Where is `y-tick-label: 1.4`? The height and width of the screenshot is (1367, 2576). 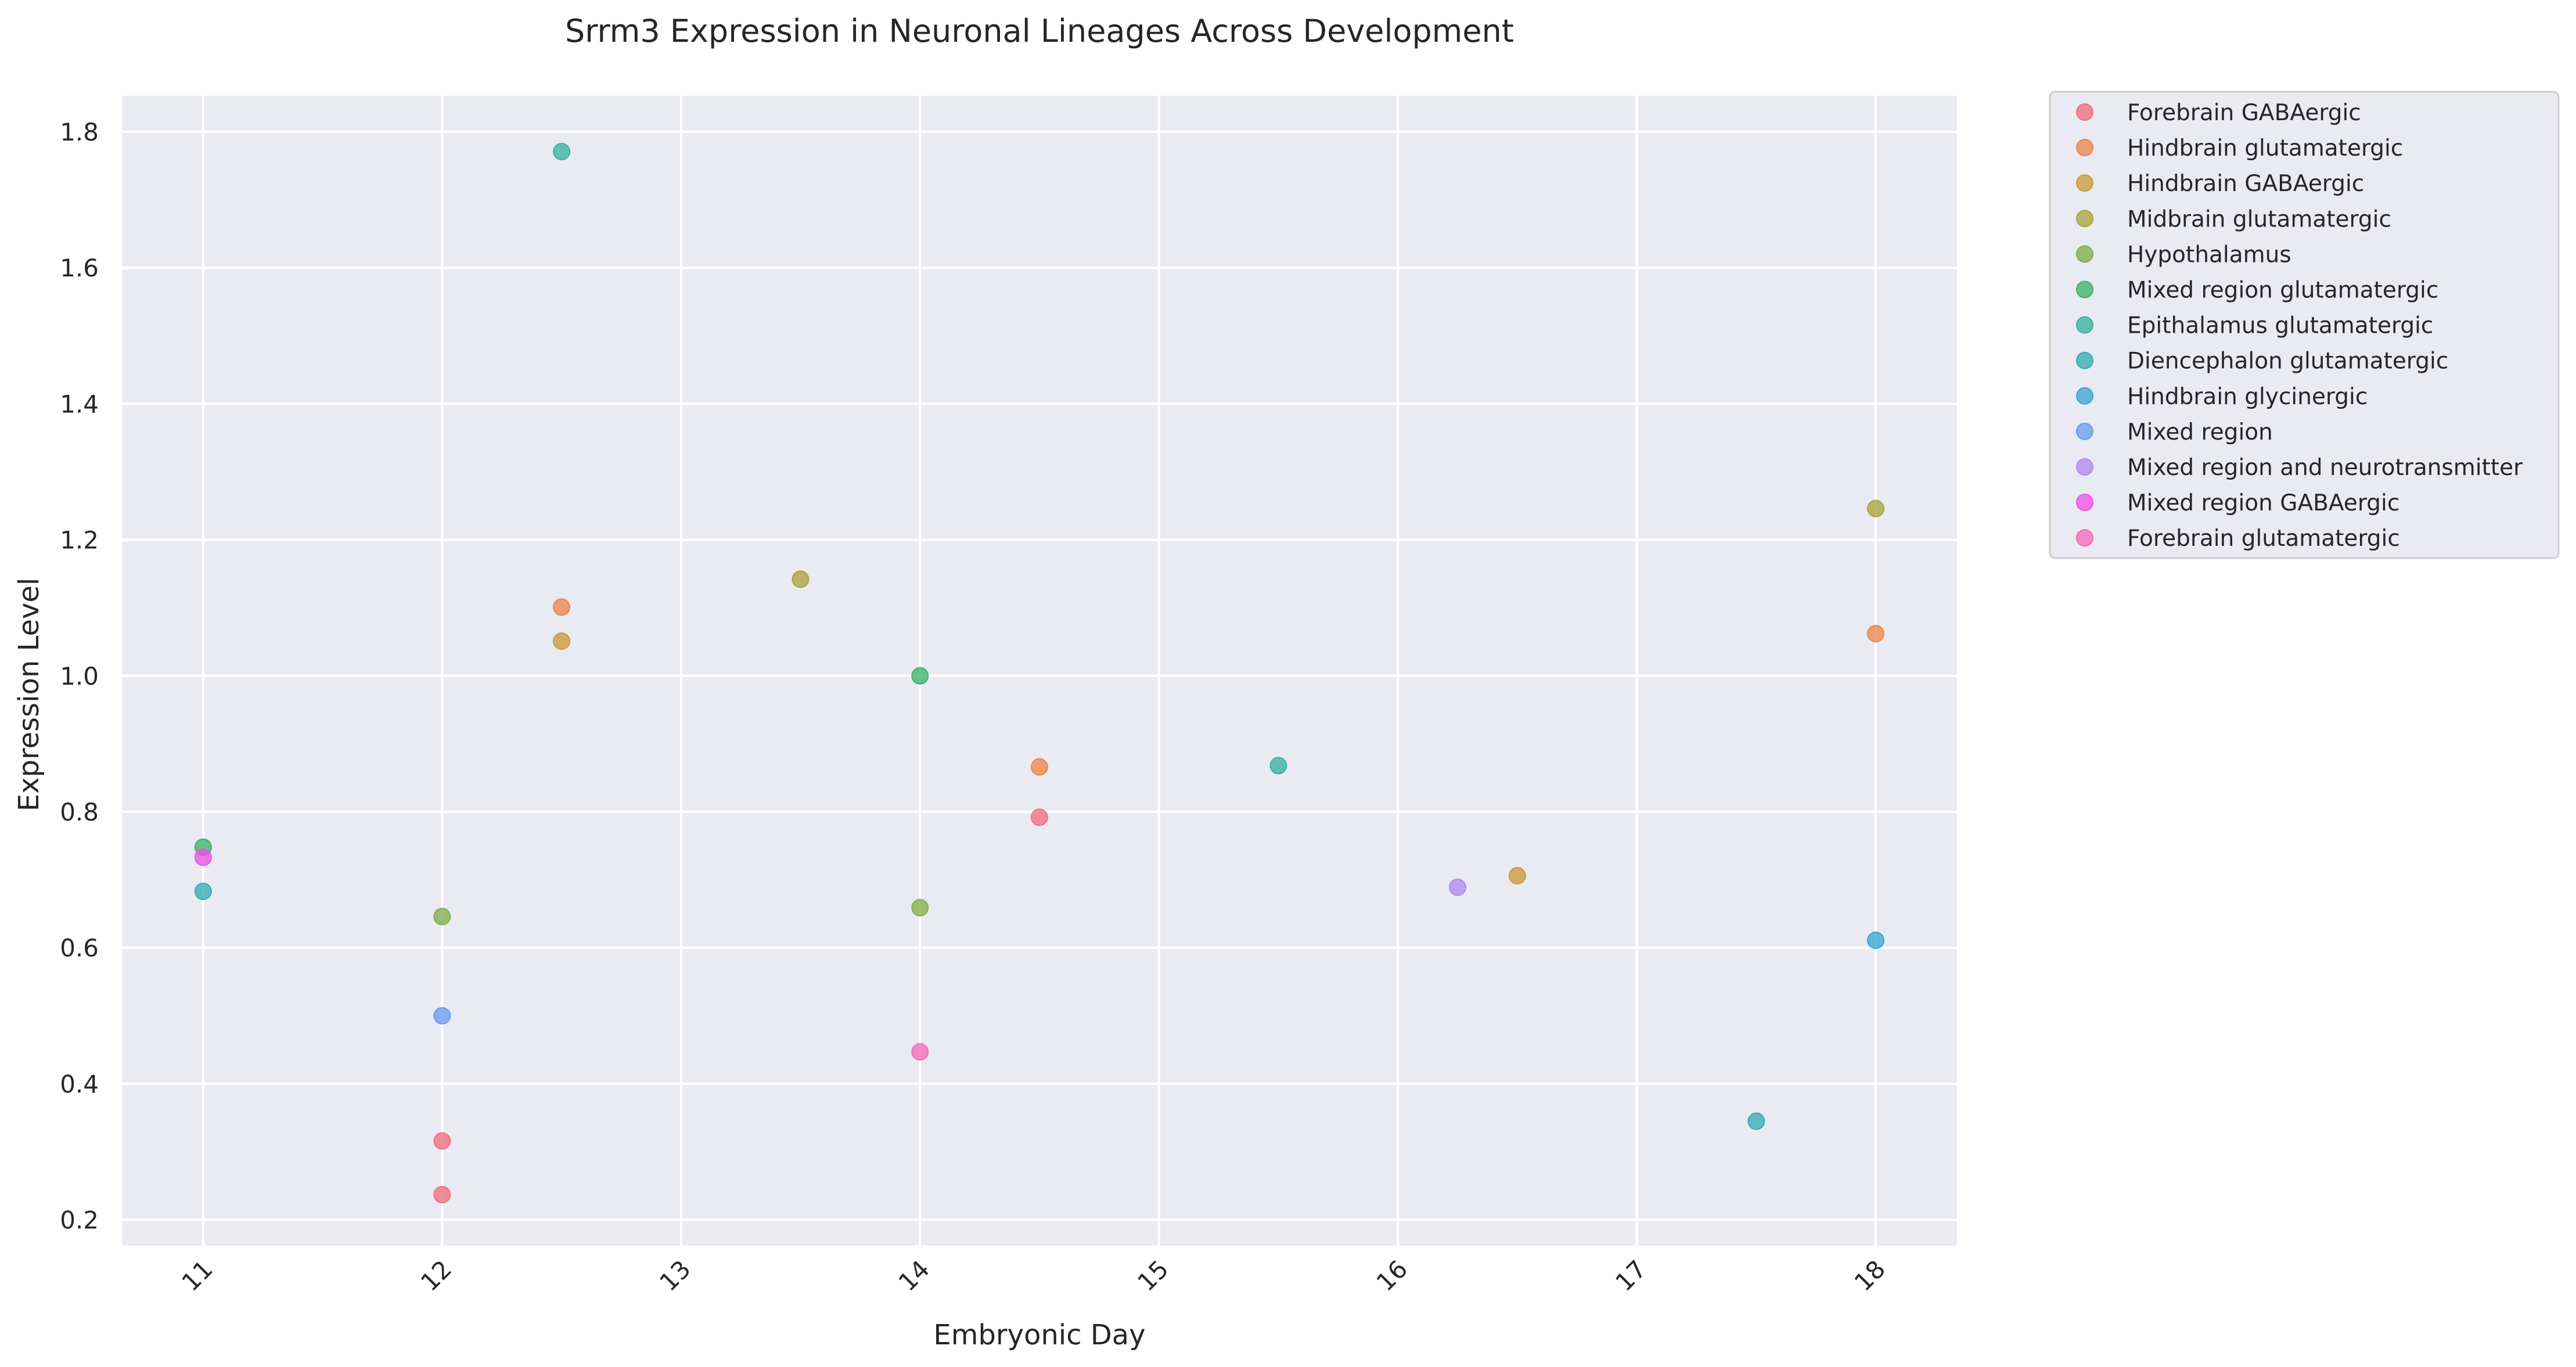
y-tick-label: 1.4 is located at coordinates (79, 404).